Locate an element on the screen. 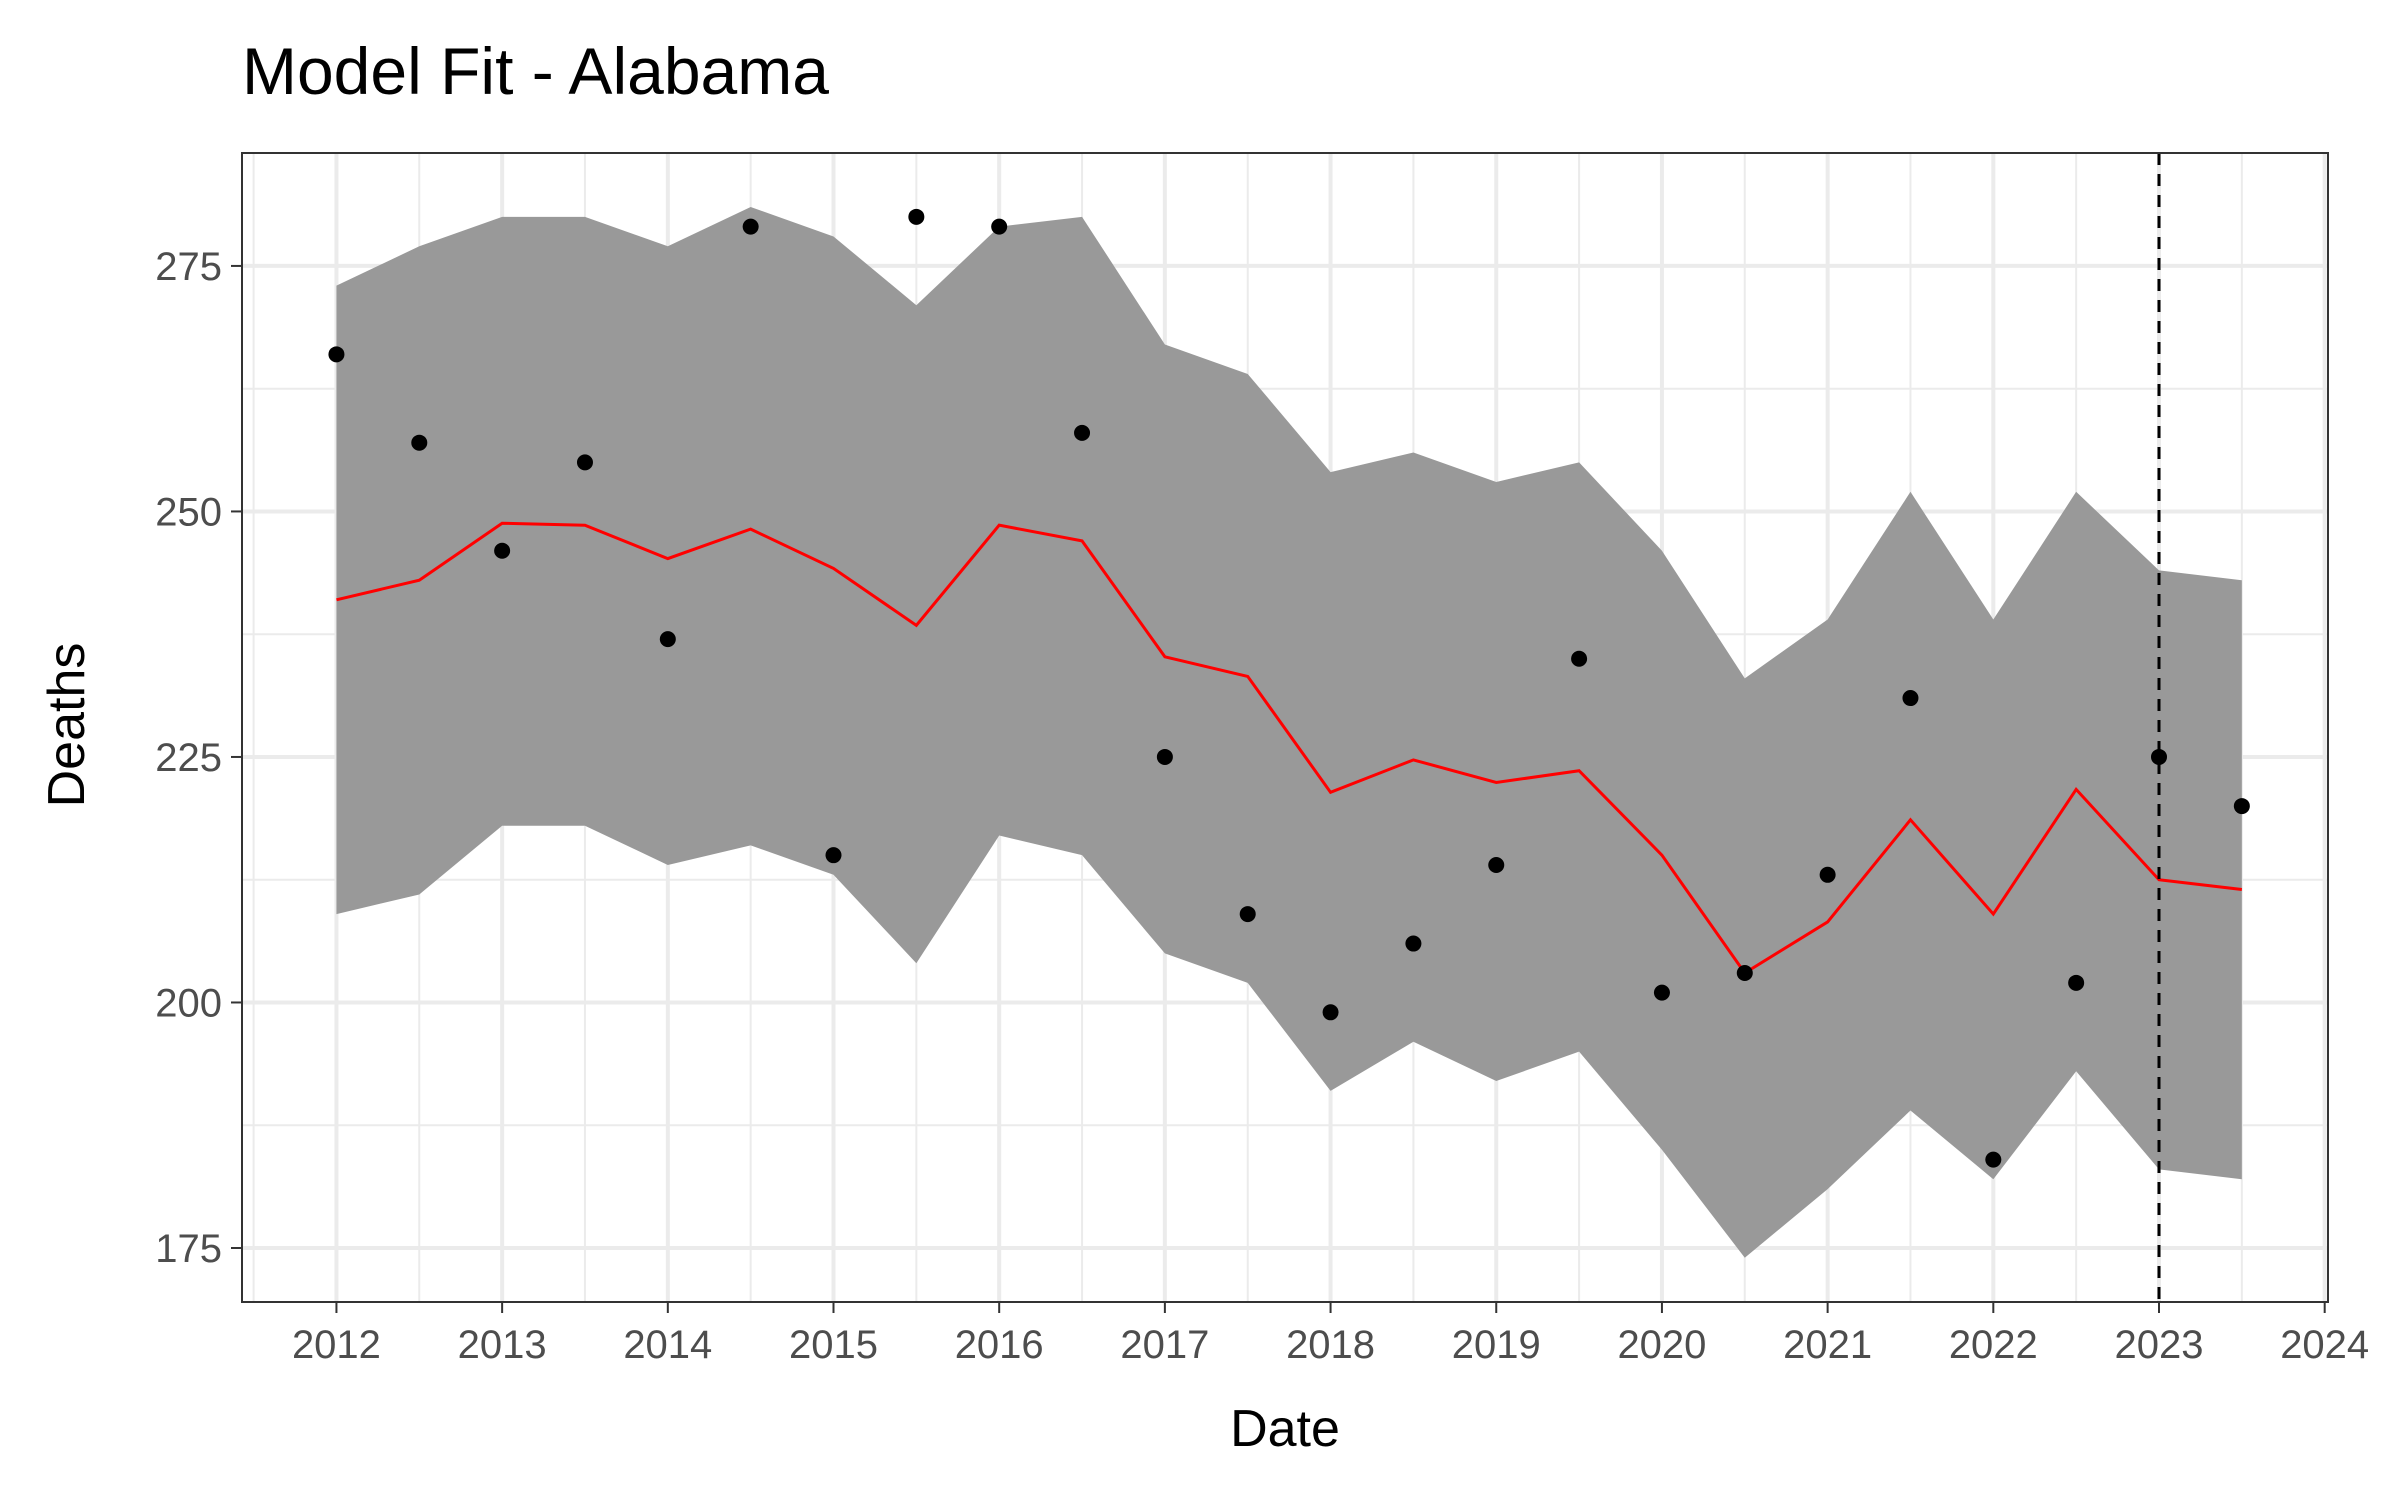 The image size is (2400, 1500). x-tick-label: 2018 is located at coordinates (1330, 1345).